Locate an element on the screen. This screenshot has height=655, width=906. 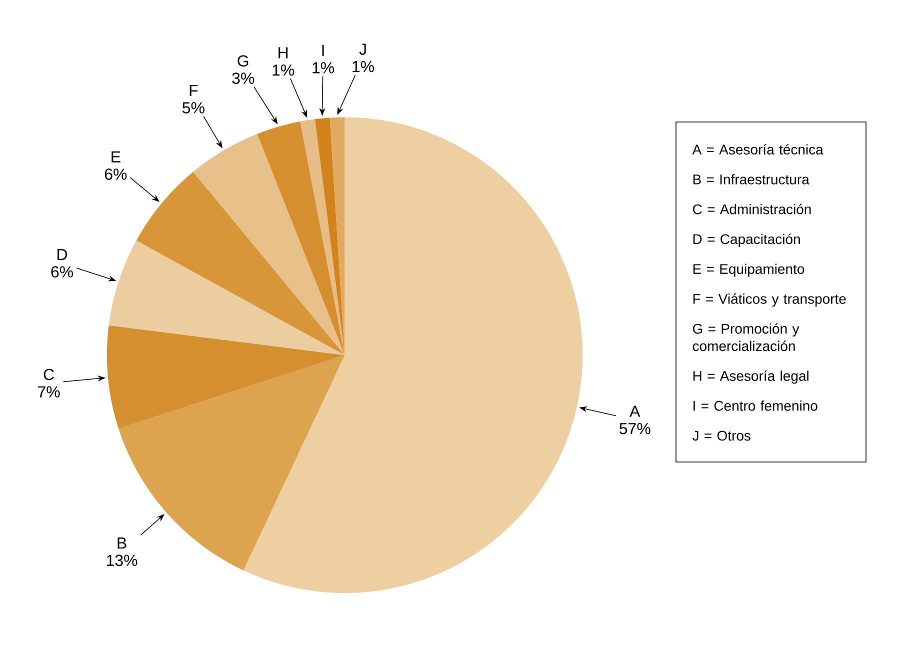
slice-label: I is located at coordinates (323, 50).